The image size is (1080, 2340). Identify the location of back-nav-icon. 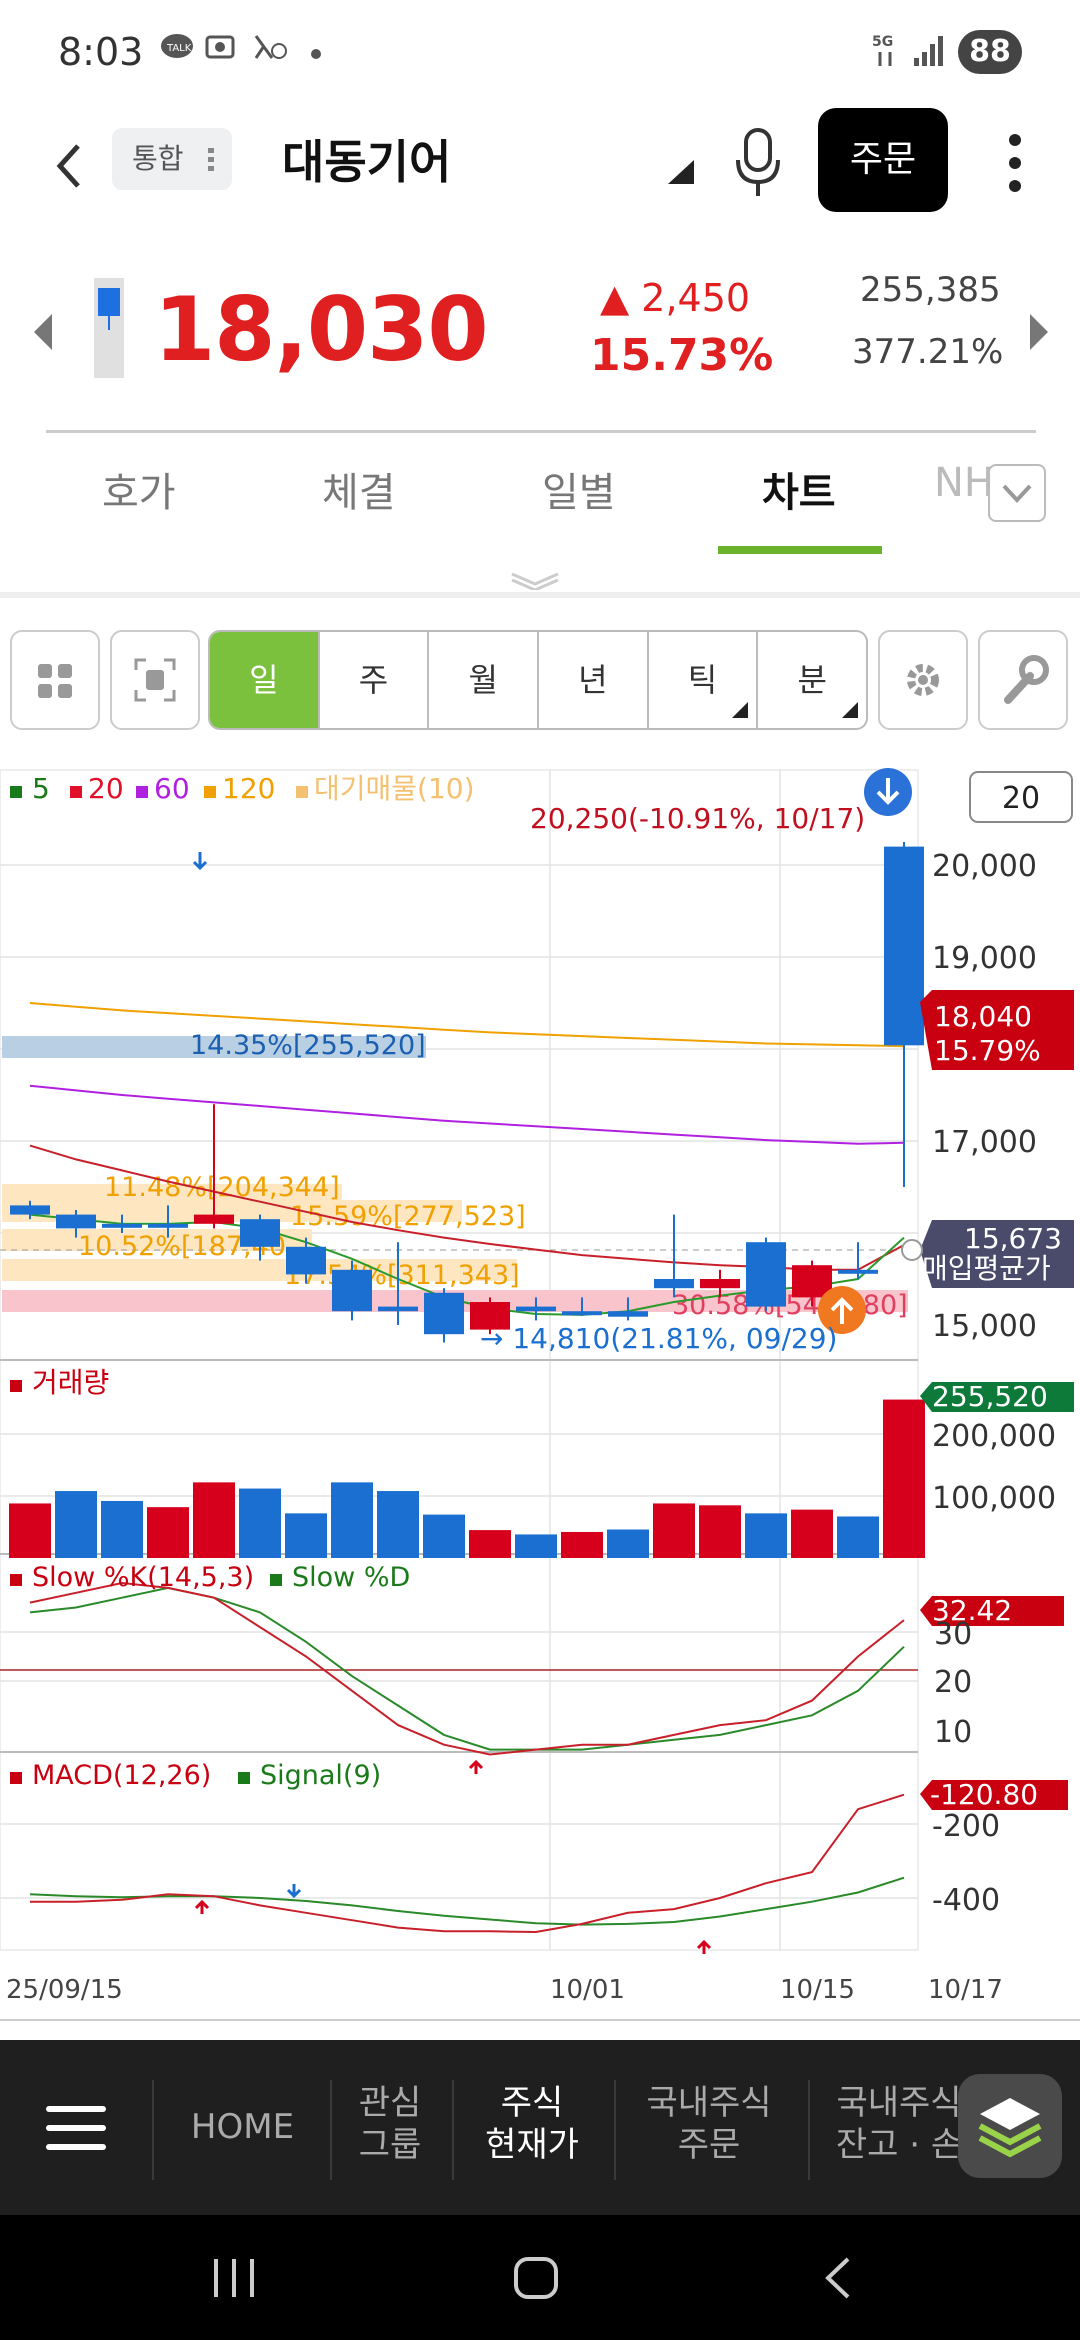
(838, 2278).